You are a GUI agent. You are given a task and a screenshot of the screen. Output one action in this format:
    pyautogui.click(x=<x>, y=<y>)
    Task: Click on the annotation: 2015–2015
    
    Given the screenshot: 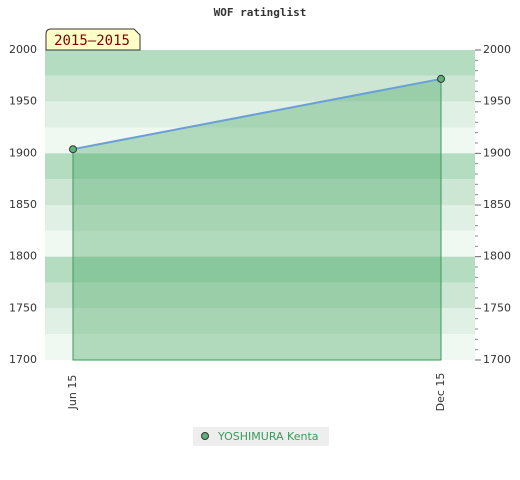 What is the action you would take?
    pyautogui.click(x=92, y=41)
    